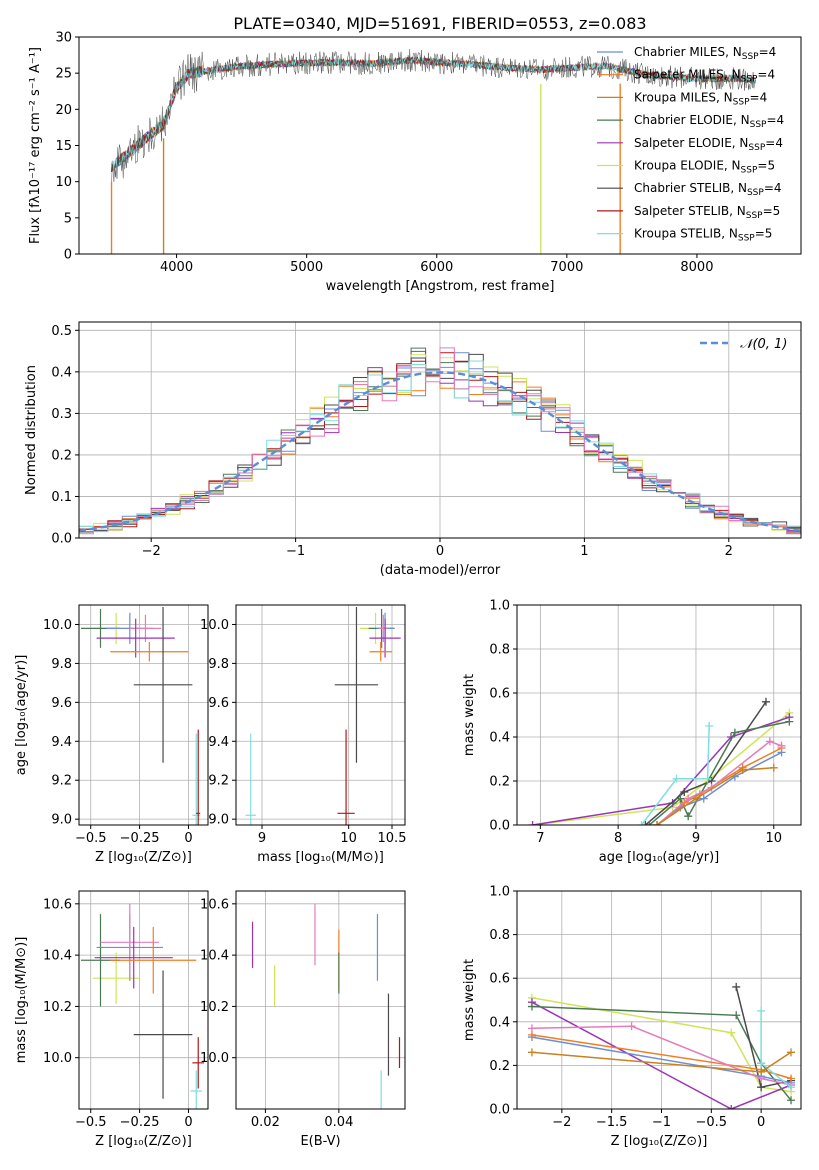 The width and height of the screenshot is (819, 1170). Describe the element at coordinates (705, 53) in the screenshot. I see `legend-entry: Chabrier MILES, NSSP=4` at that location.